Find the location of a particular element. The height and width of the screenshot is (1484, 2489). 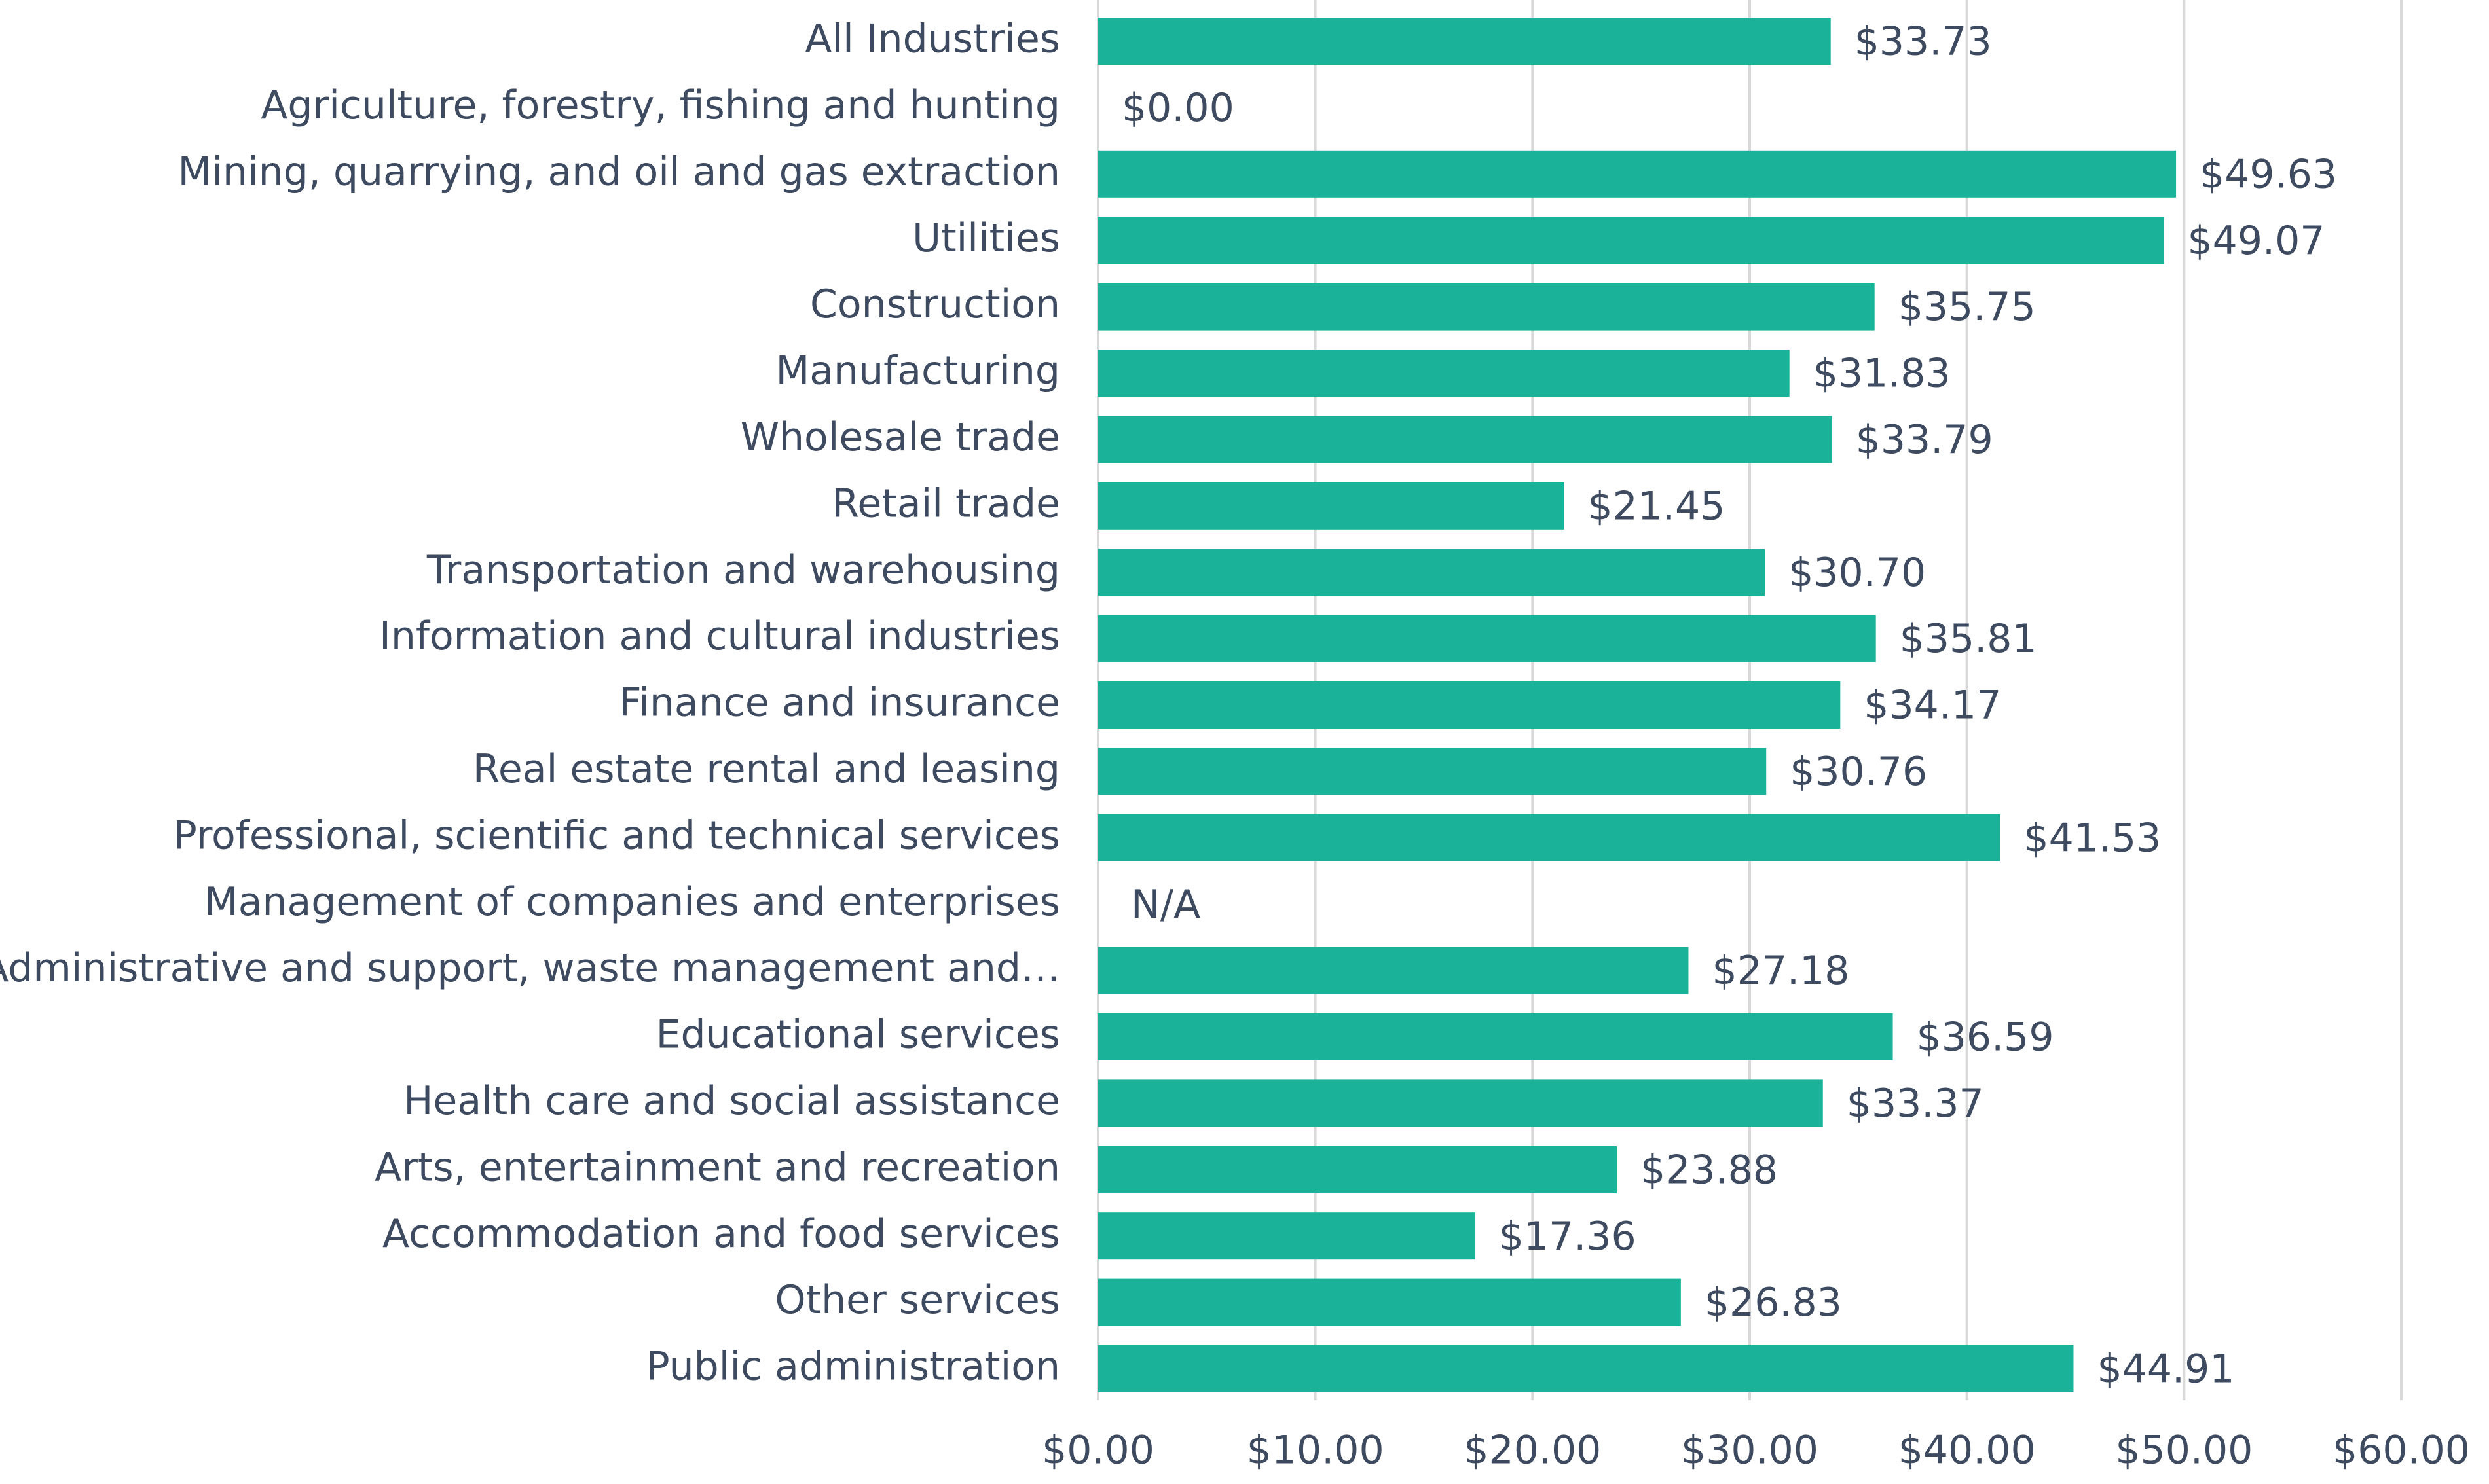

y-tick-label: Educational services is located at coordinates (858, 1035).